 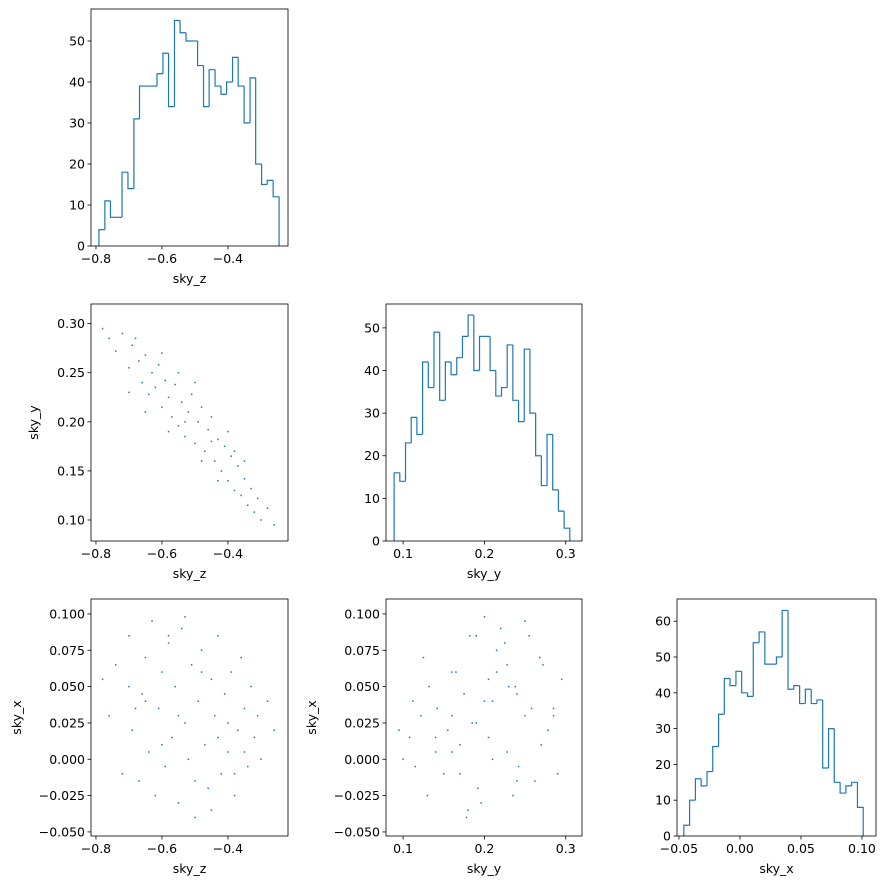 What do you see at coordinates (71, 421) in the screenshot?
I see `y-tick-label: 0.20` at bounding box center [71, 421].